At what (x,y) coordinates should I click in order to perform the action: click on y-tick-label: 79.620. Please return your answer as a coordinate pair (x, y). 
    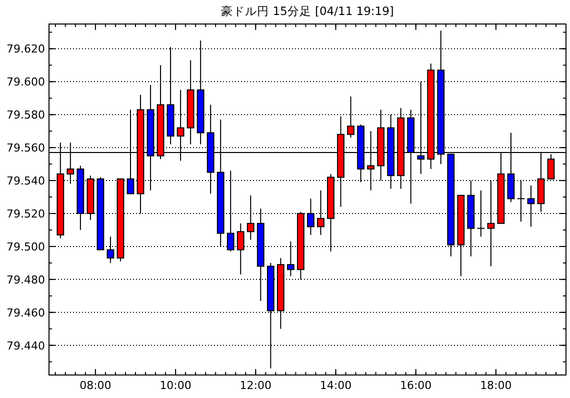
    Looking at the image, I should click on (25, 49).